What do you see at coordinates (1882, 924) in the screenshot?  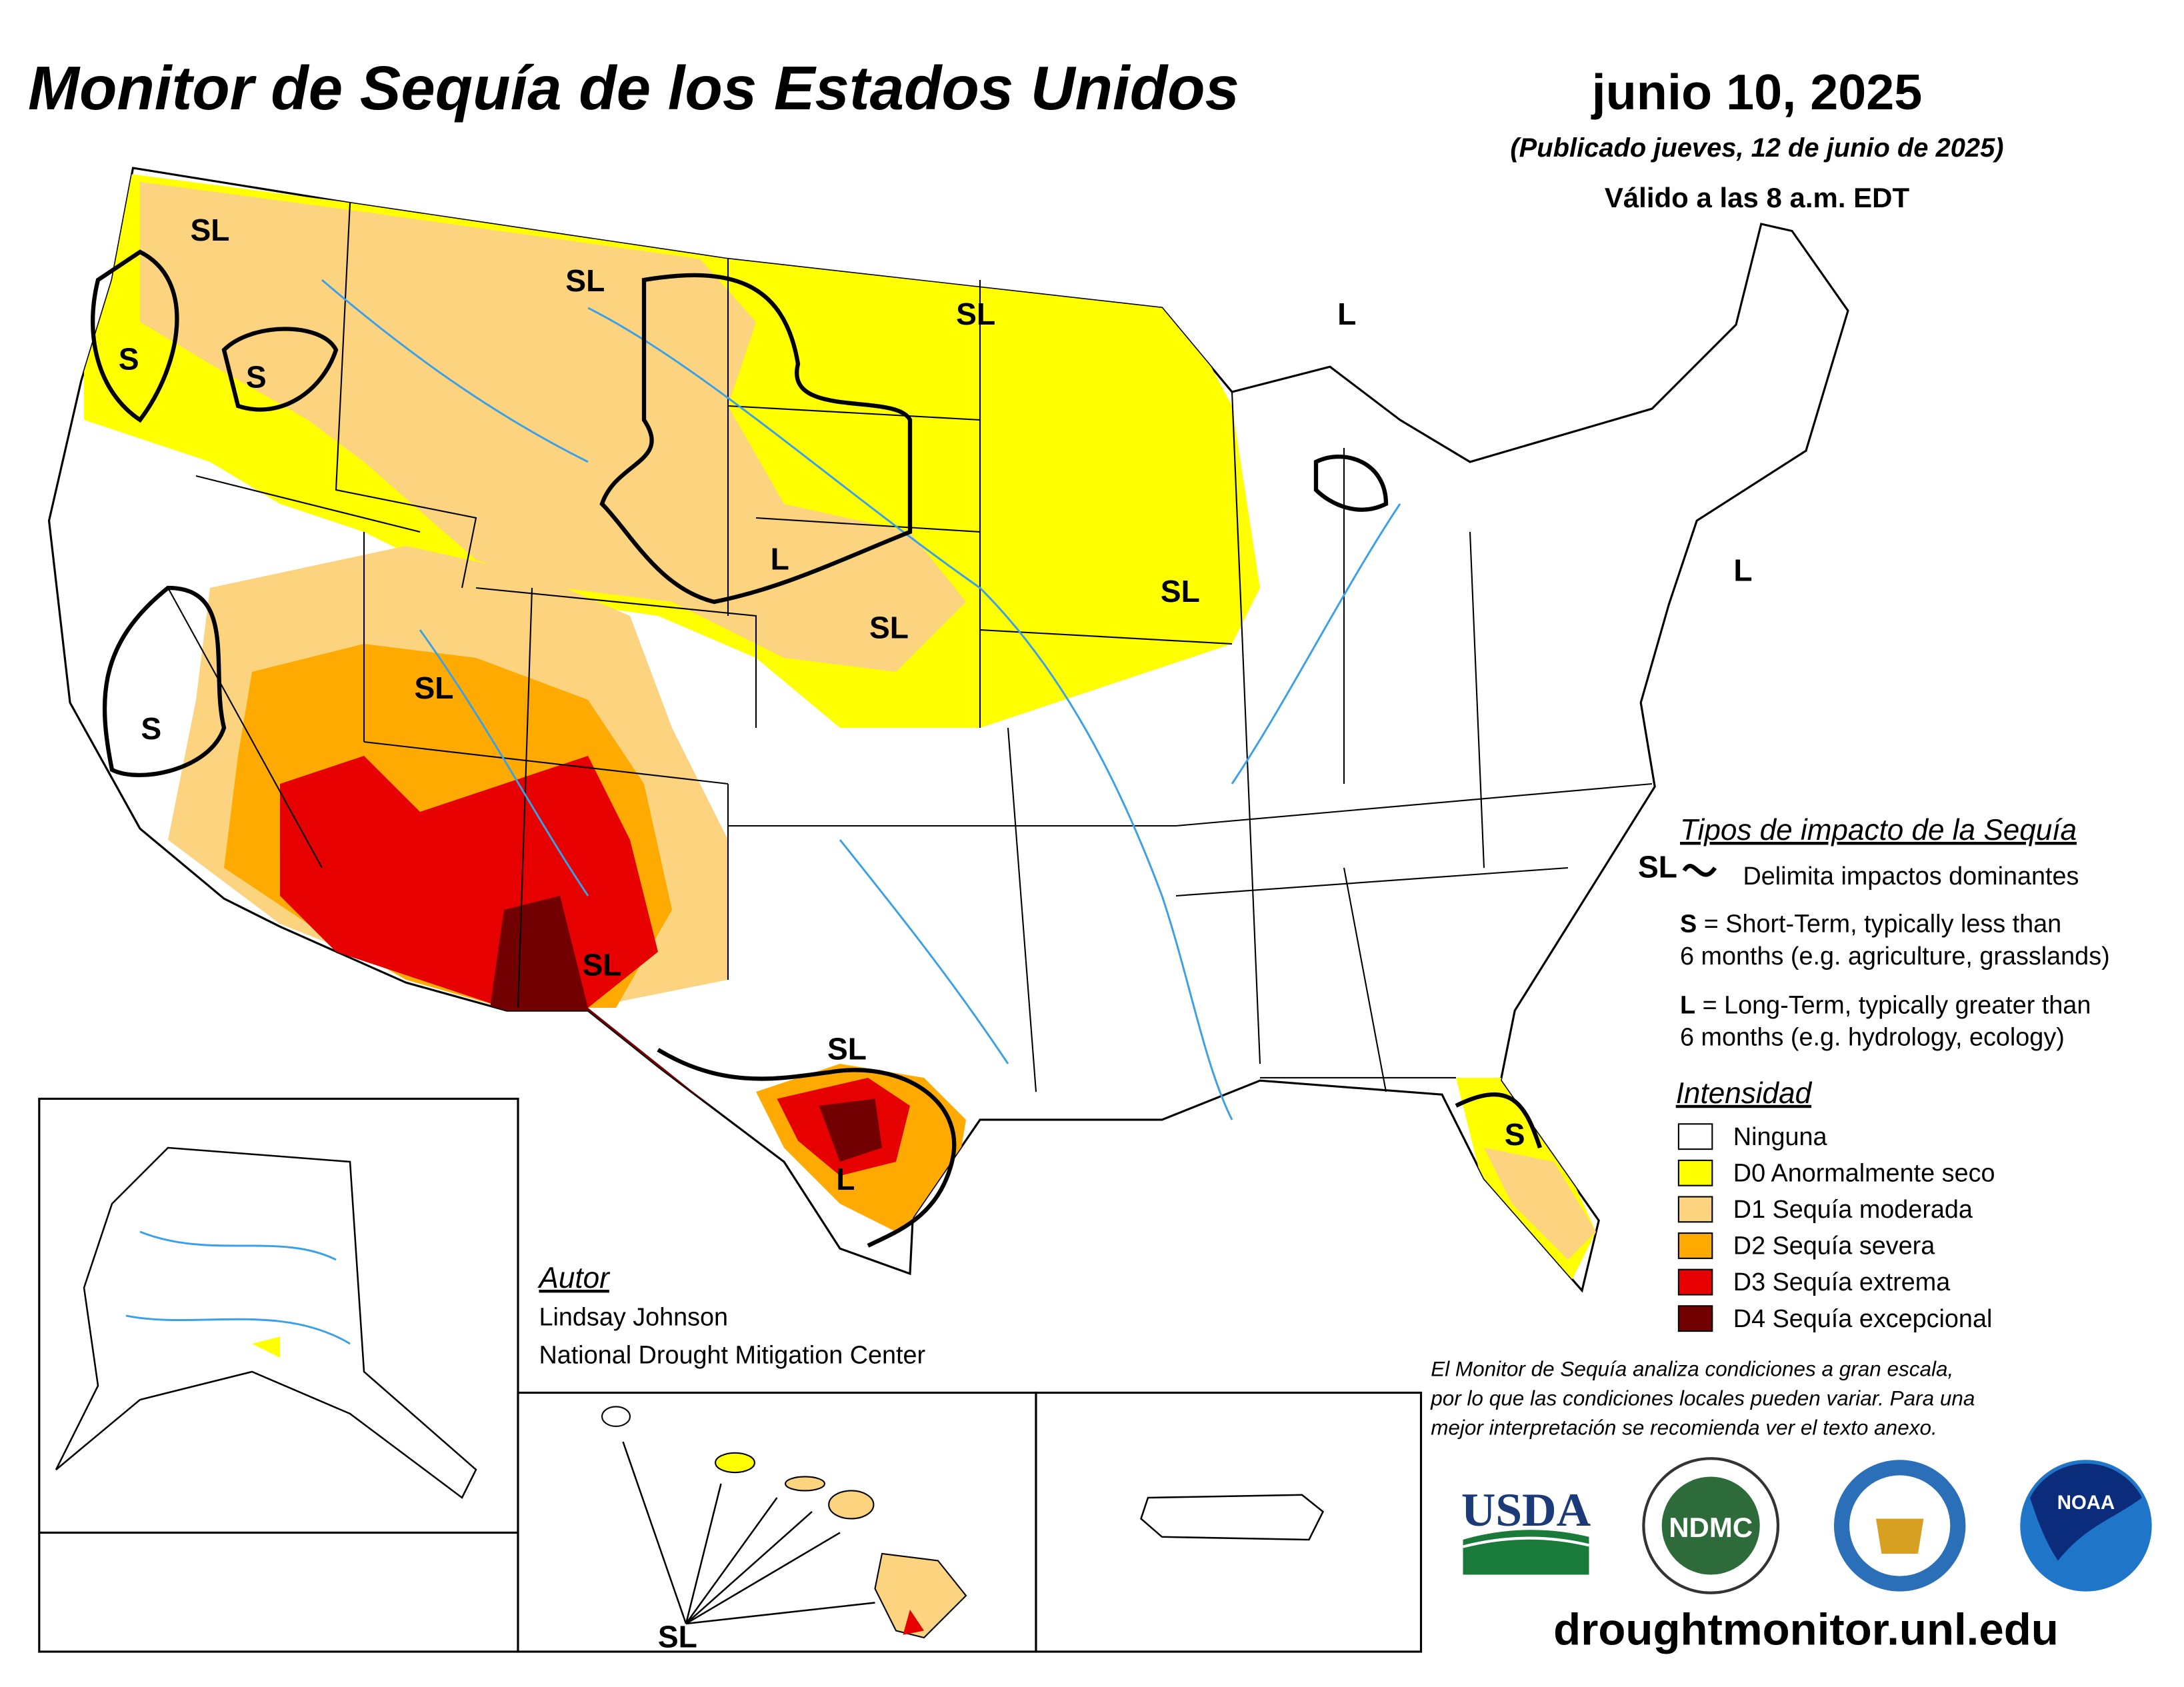 I see `short-term-text: = Short-Term, typically less than` at bounding box center [1882, 924].